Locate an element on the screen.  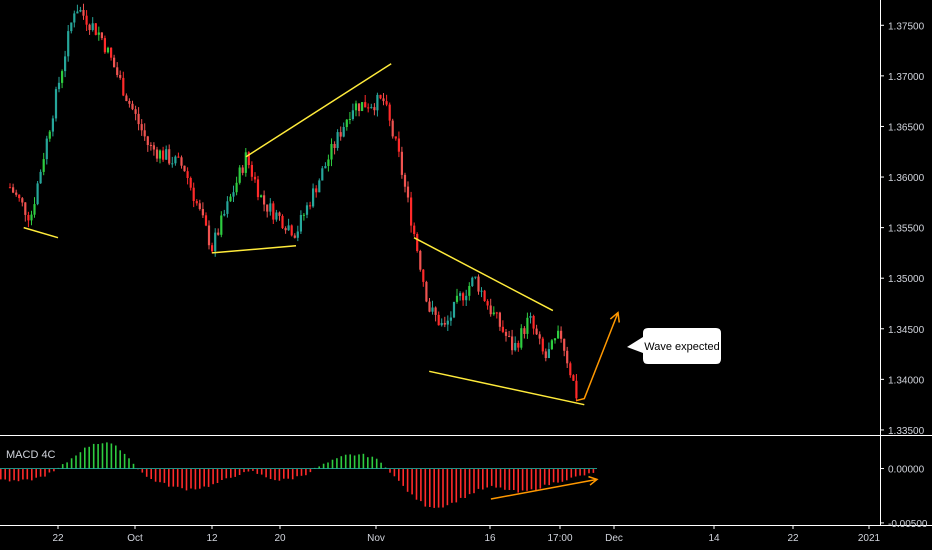
time-axis: 22 Oct 12 20 Nov 16 17:00 Dec 14 22 2021 is located at coordinates (466, 534).